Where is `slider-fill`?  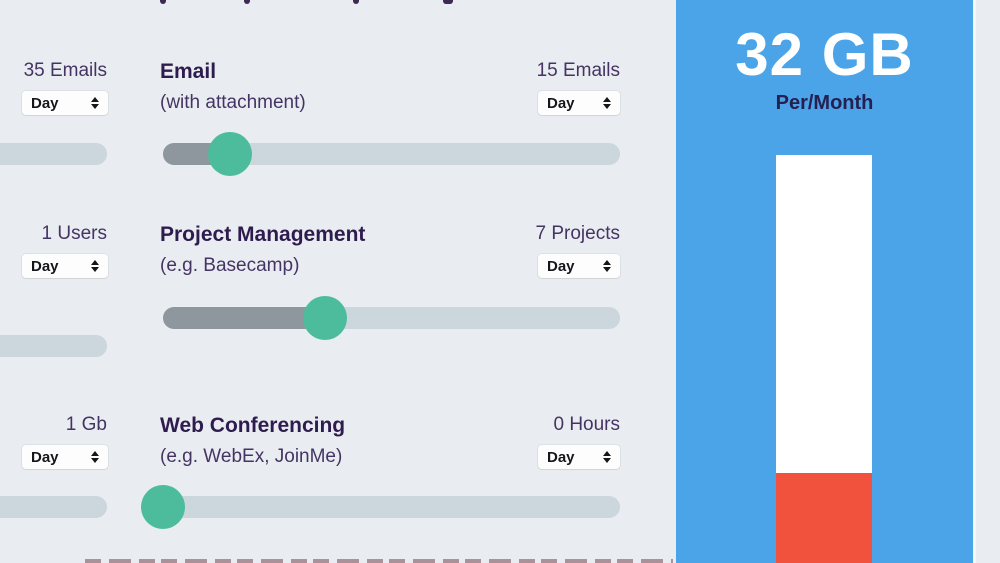 slider-fill is located at coordinates (244, 318).